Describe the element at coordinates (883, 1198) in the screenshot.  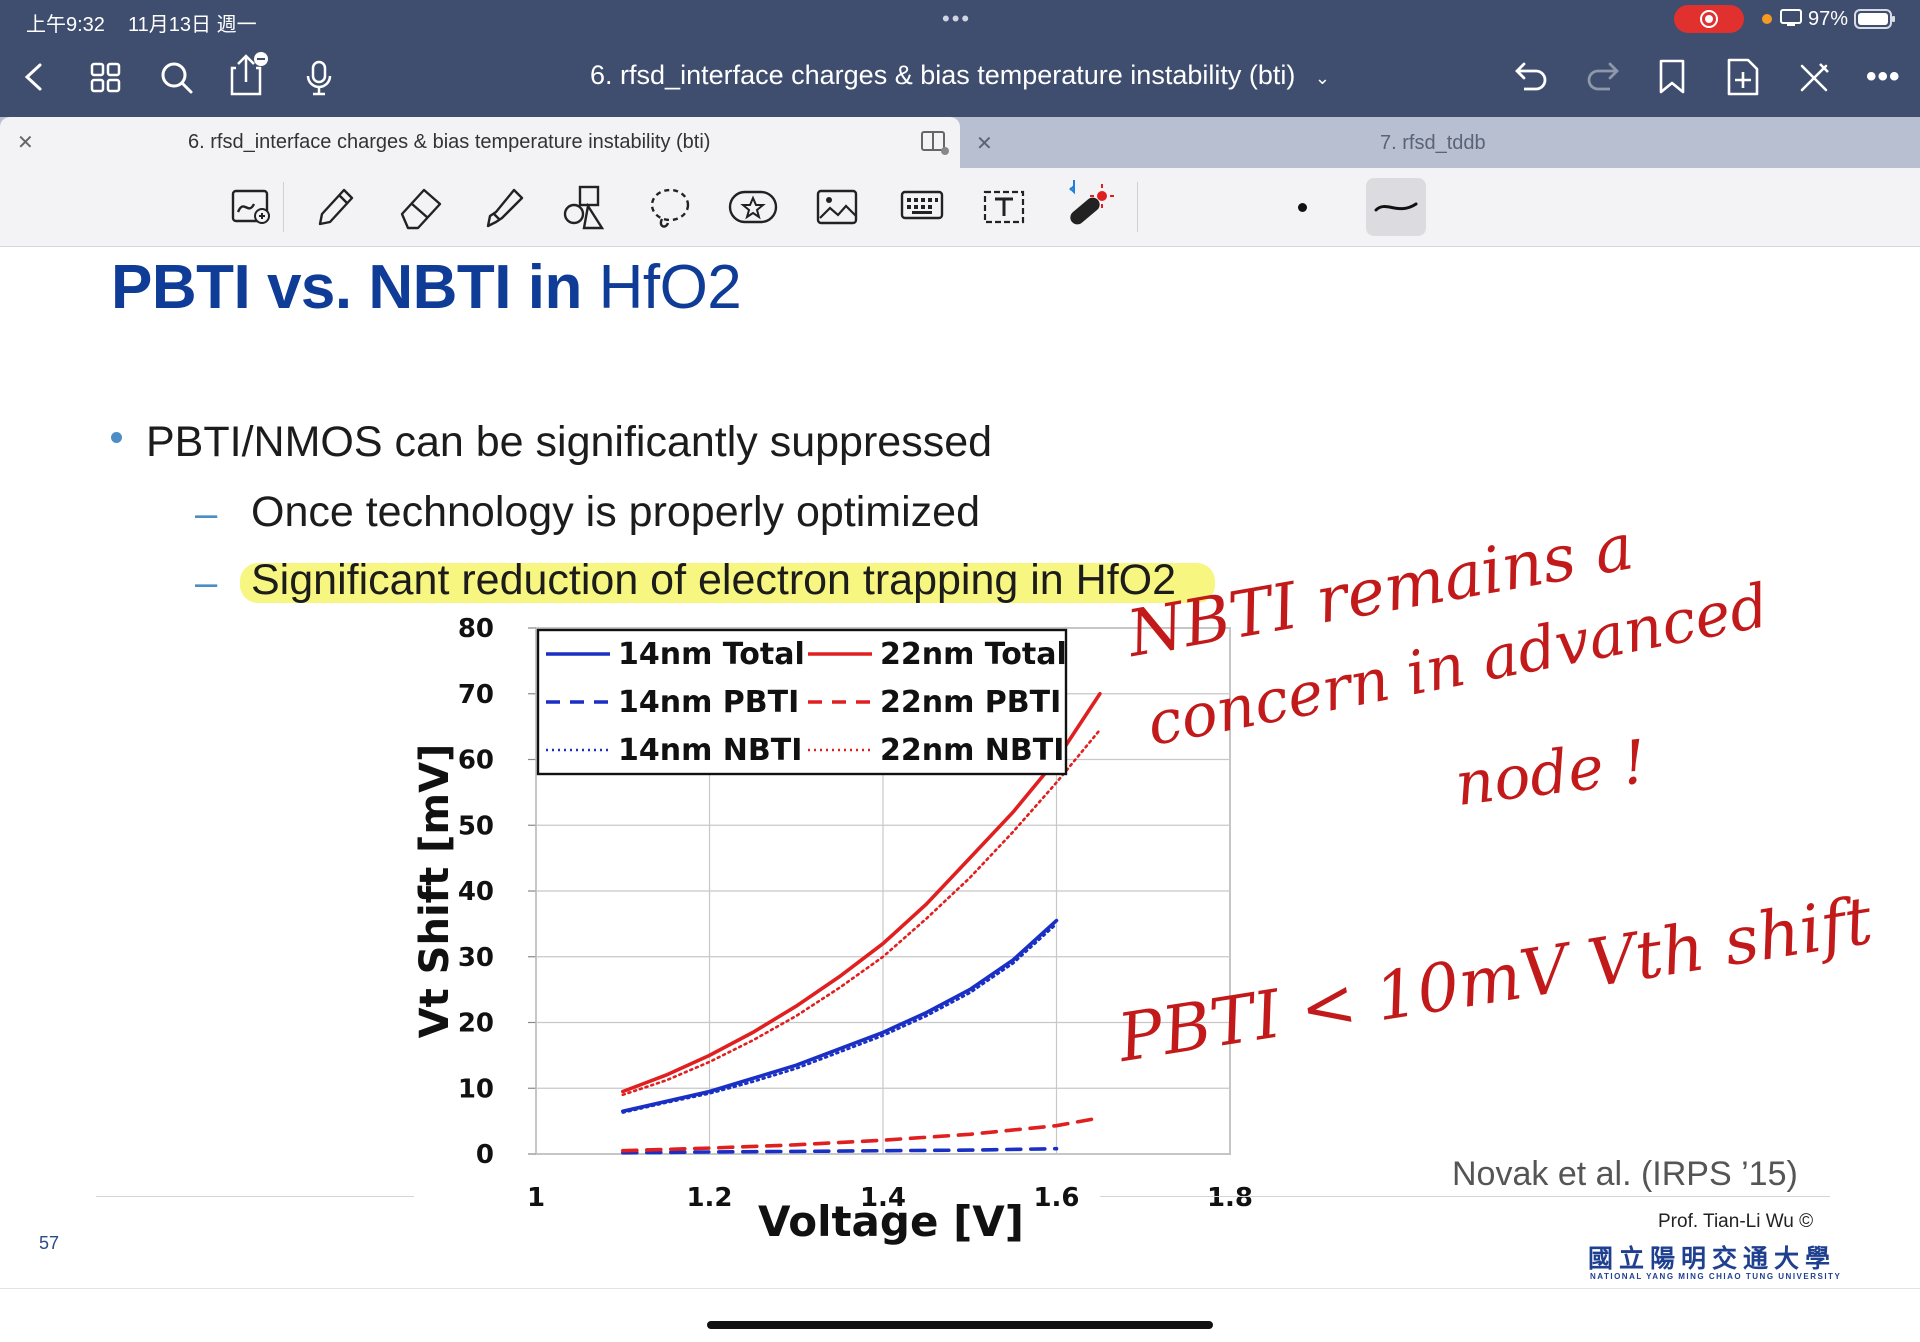
I see `x-tick-label: 1.4` at that location.